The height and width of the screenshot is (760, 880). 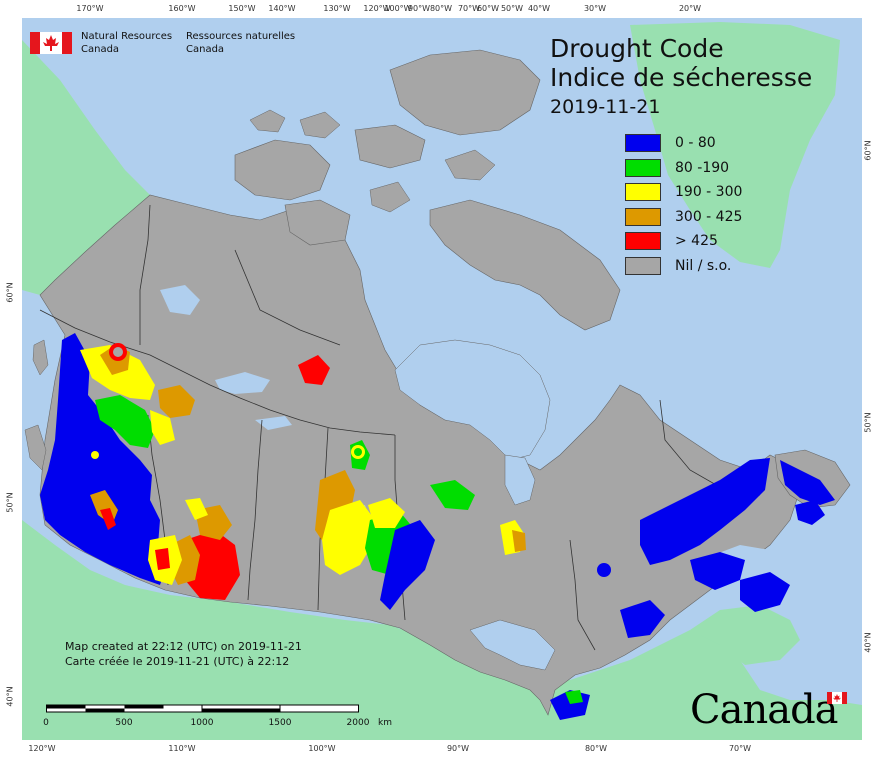 I want to click on legend-label: 80 -190, so click(x=702, y=167).